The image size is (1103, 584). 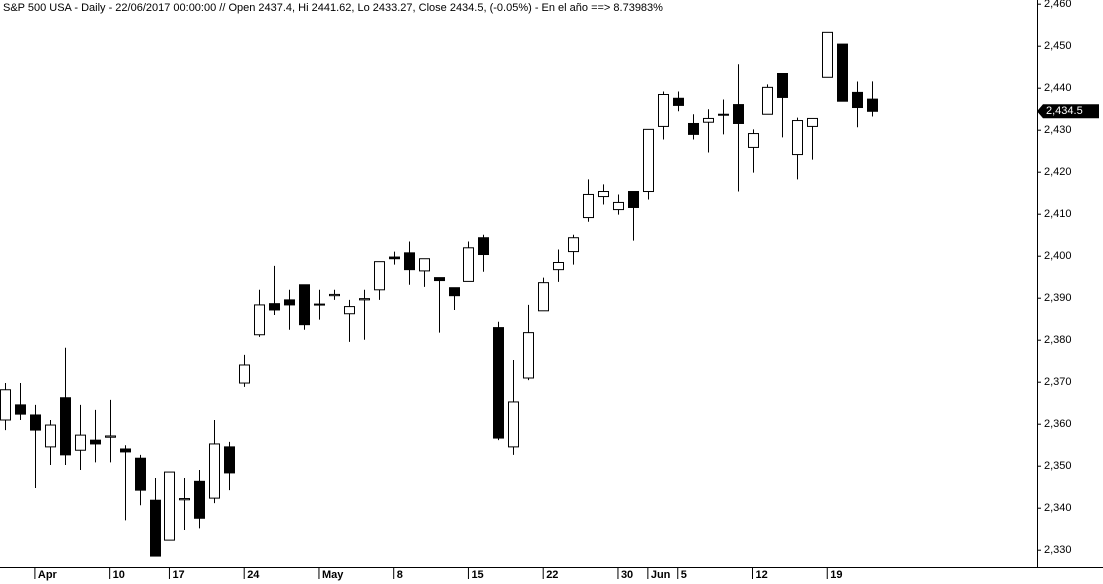 What do you see at coordinates (1058, 340) in the screenshot?
I see `y-tick-label: 2,380` at bounding box center [1058, 340].